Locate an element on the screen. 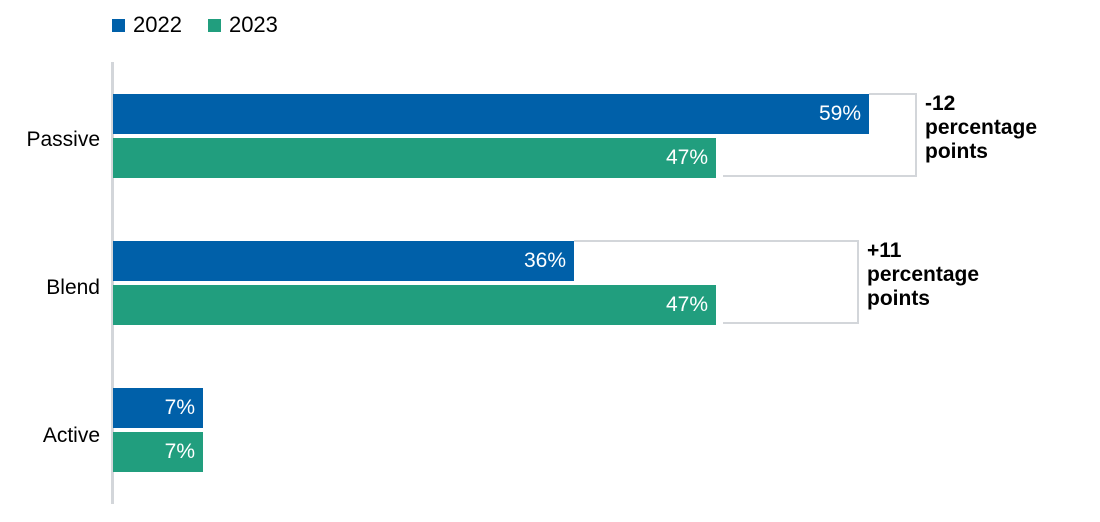 The image size is (1100, 522). bracket-passive is located at coordinates (893, 135).